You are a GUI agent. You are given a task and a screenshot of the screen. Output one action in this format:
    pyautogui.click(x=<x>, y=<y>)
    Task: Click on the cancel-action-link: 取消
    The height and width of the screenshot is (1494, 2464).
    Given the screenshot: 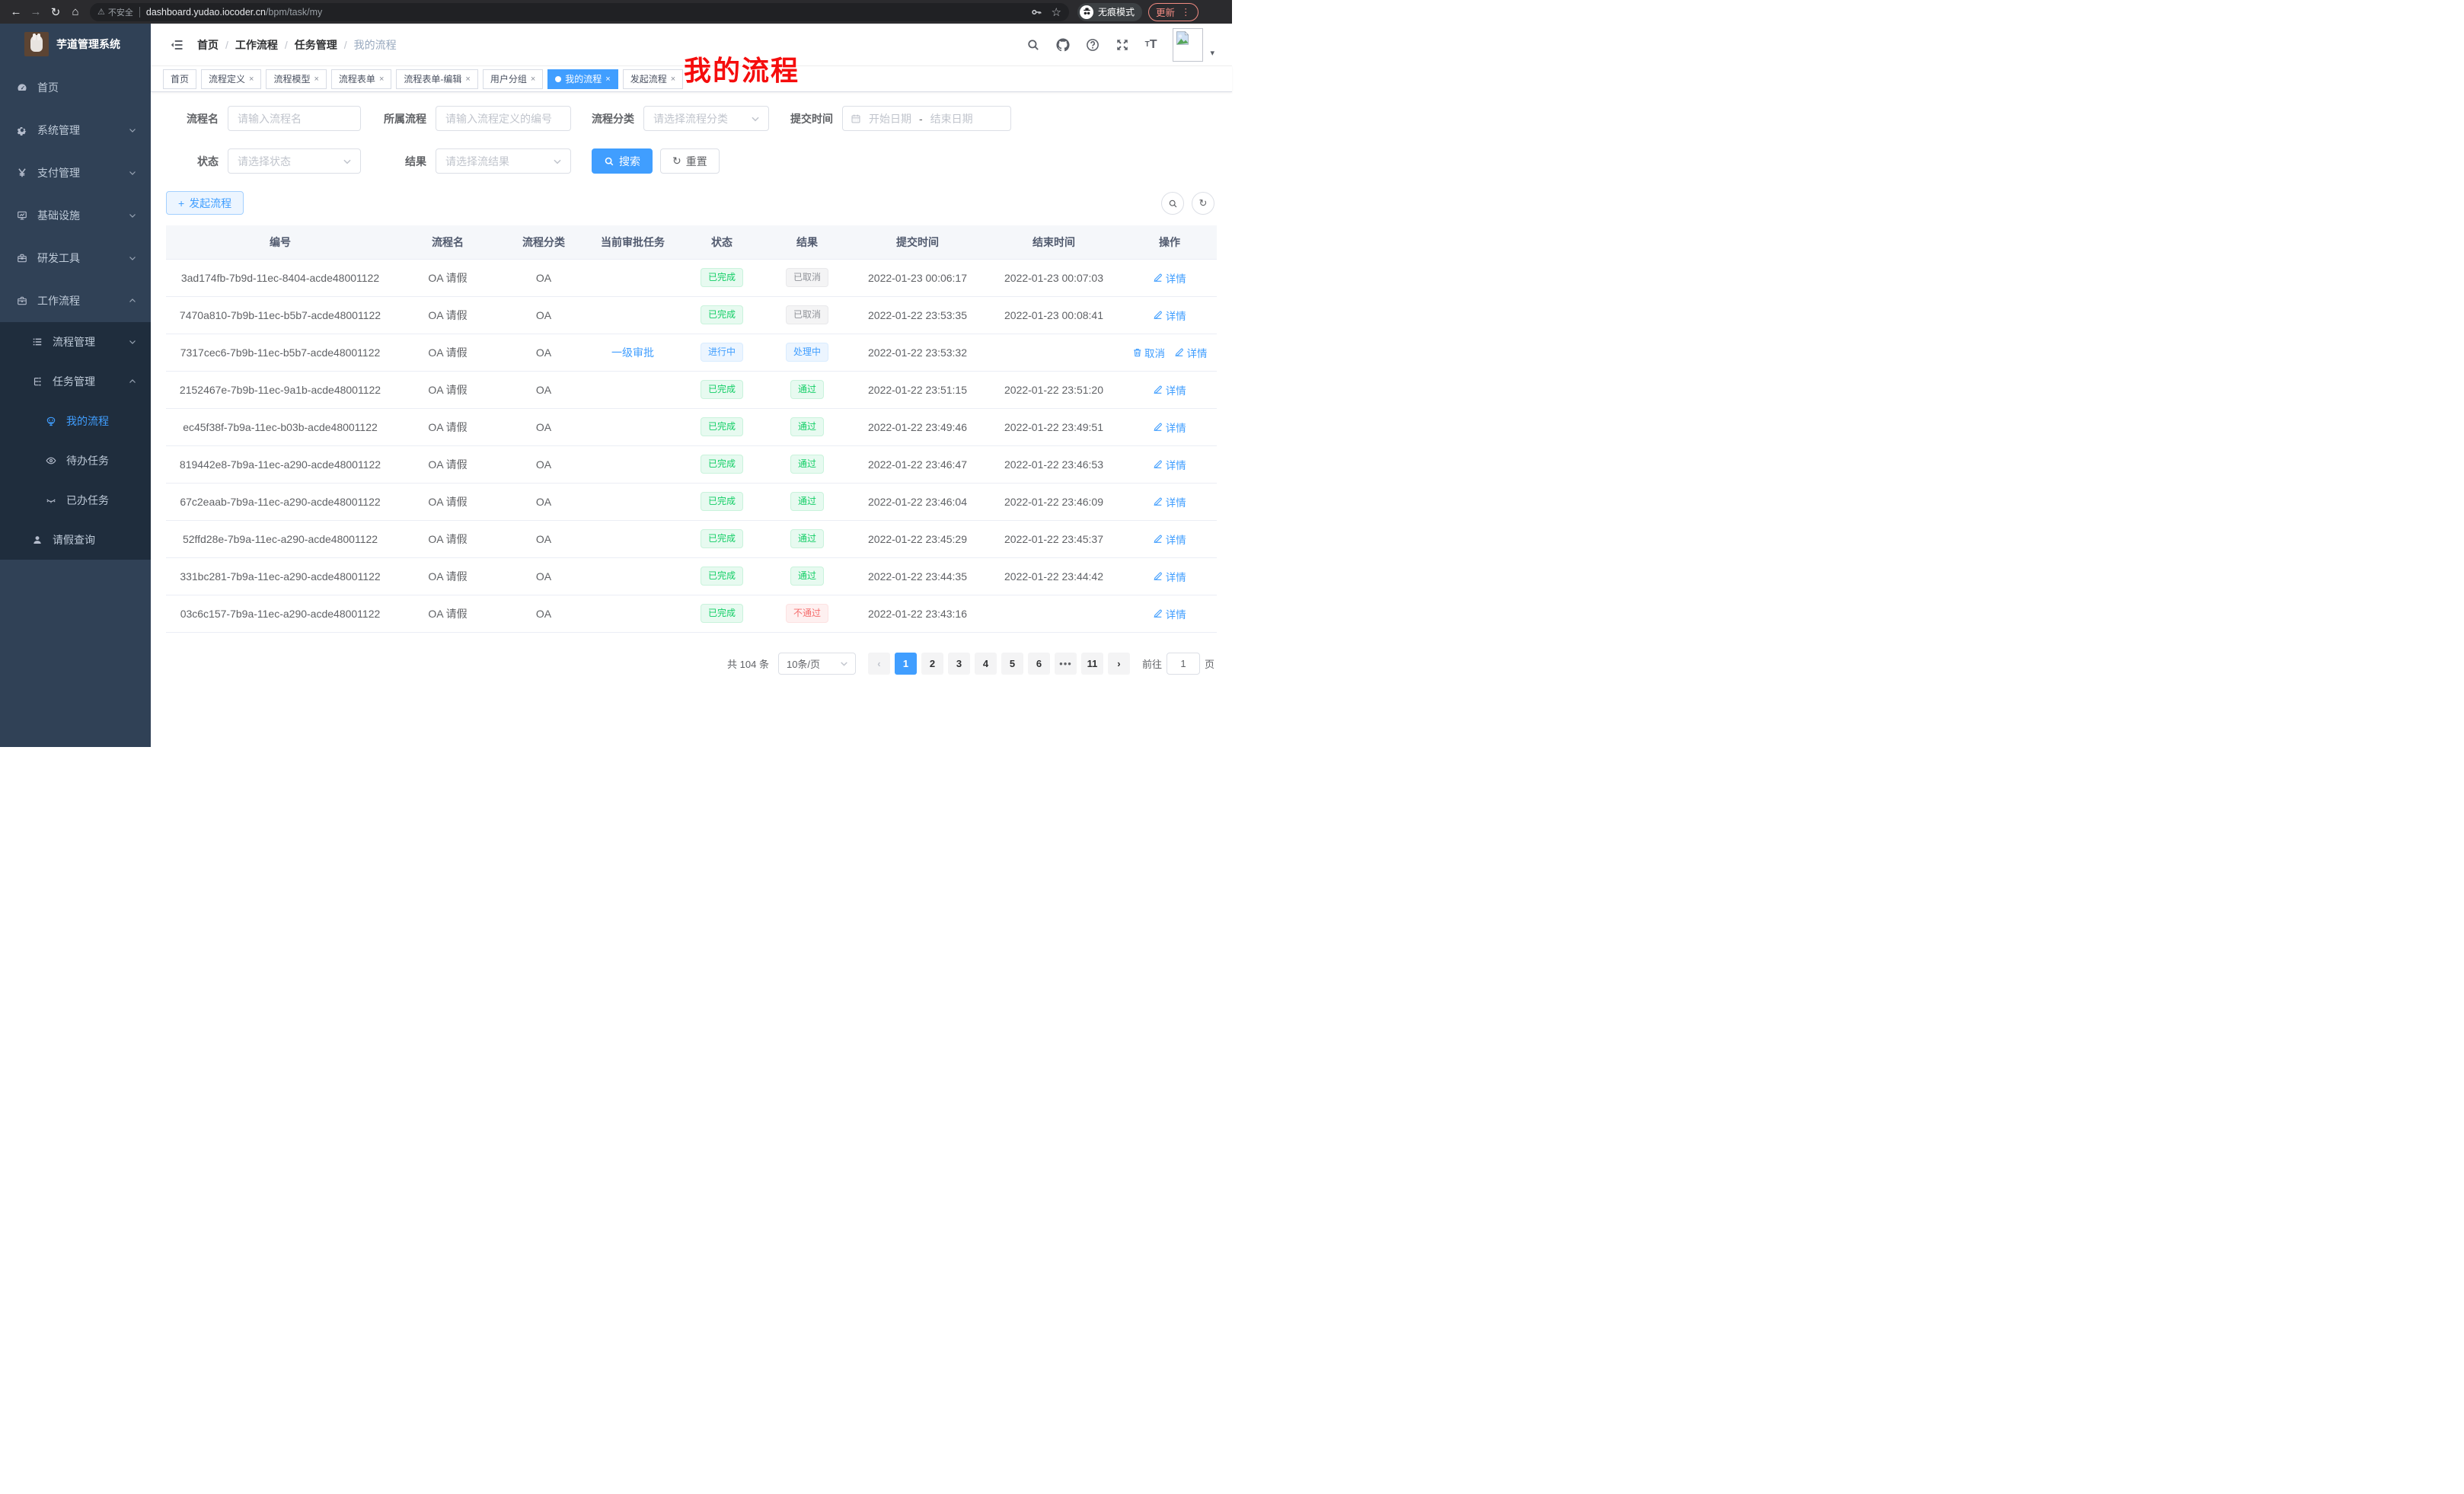 What is the action you would take?
    pyautogui.click(x=1148, y=352)
    